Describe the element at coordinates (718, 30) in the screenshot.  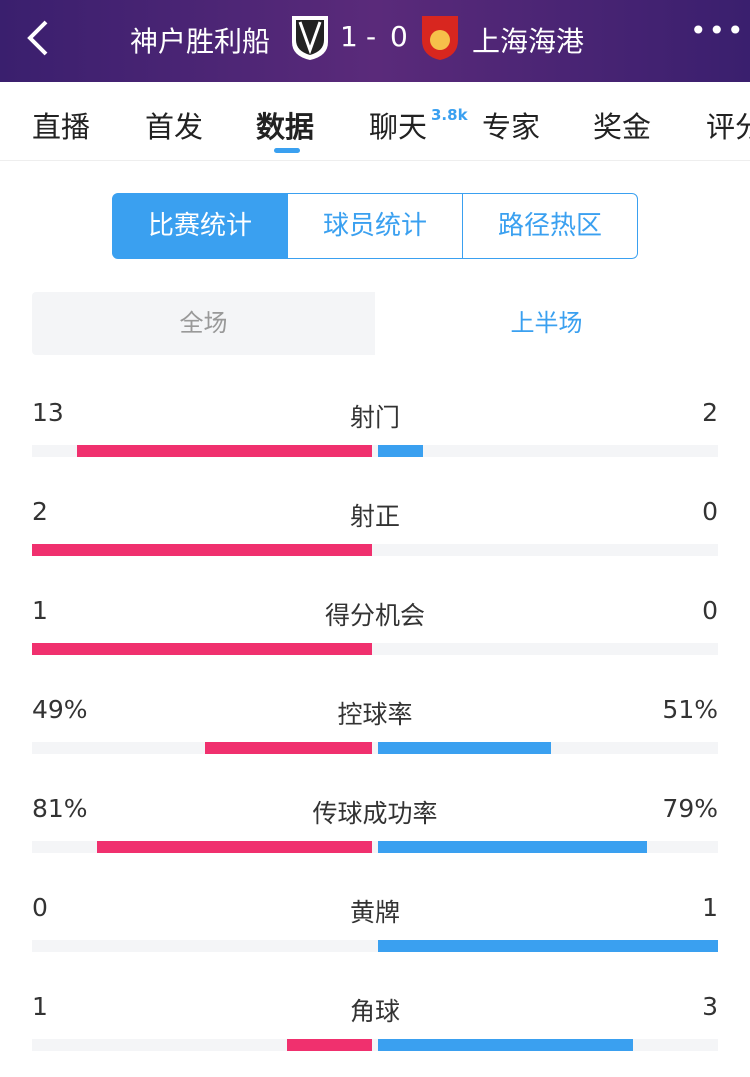
I see `more-button: •••` at that location.